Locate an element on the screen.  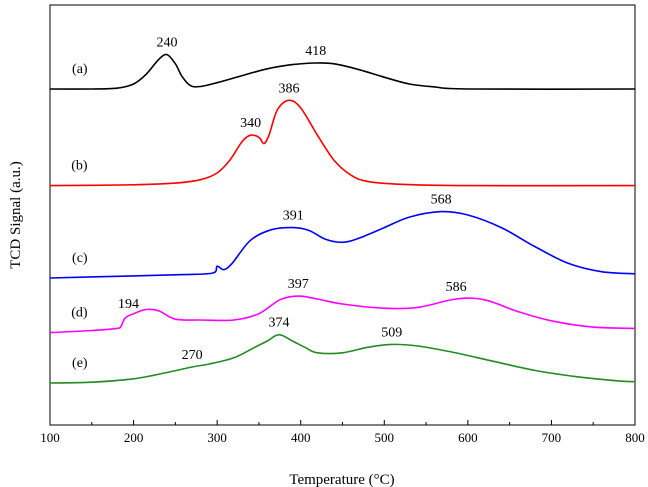
x-tick-label: 100 is located at coordinates (50, 437).